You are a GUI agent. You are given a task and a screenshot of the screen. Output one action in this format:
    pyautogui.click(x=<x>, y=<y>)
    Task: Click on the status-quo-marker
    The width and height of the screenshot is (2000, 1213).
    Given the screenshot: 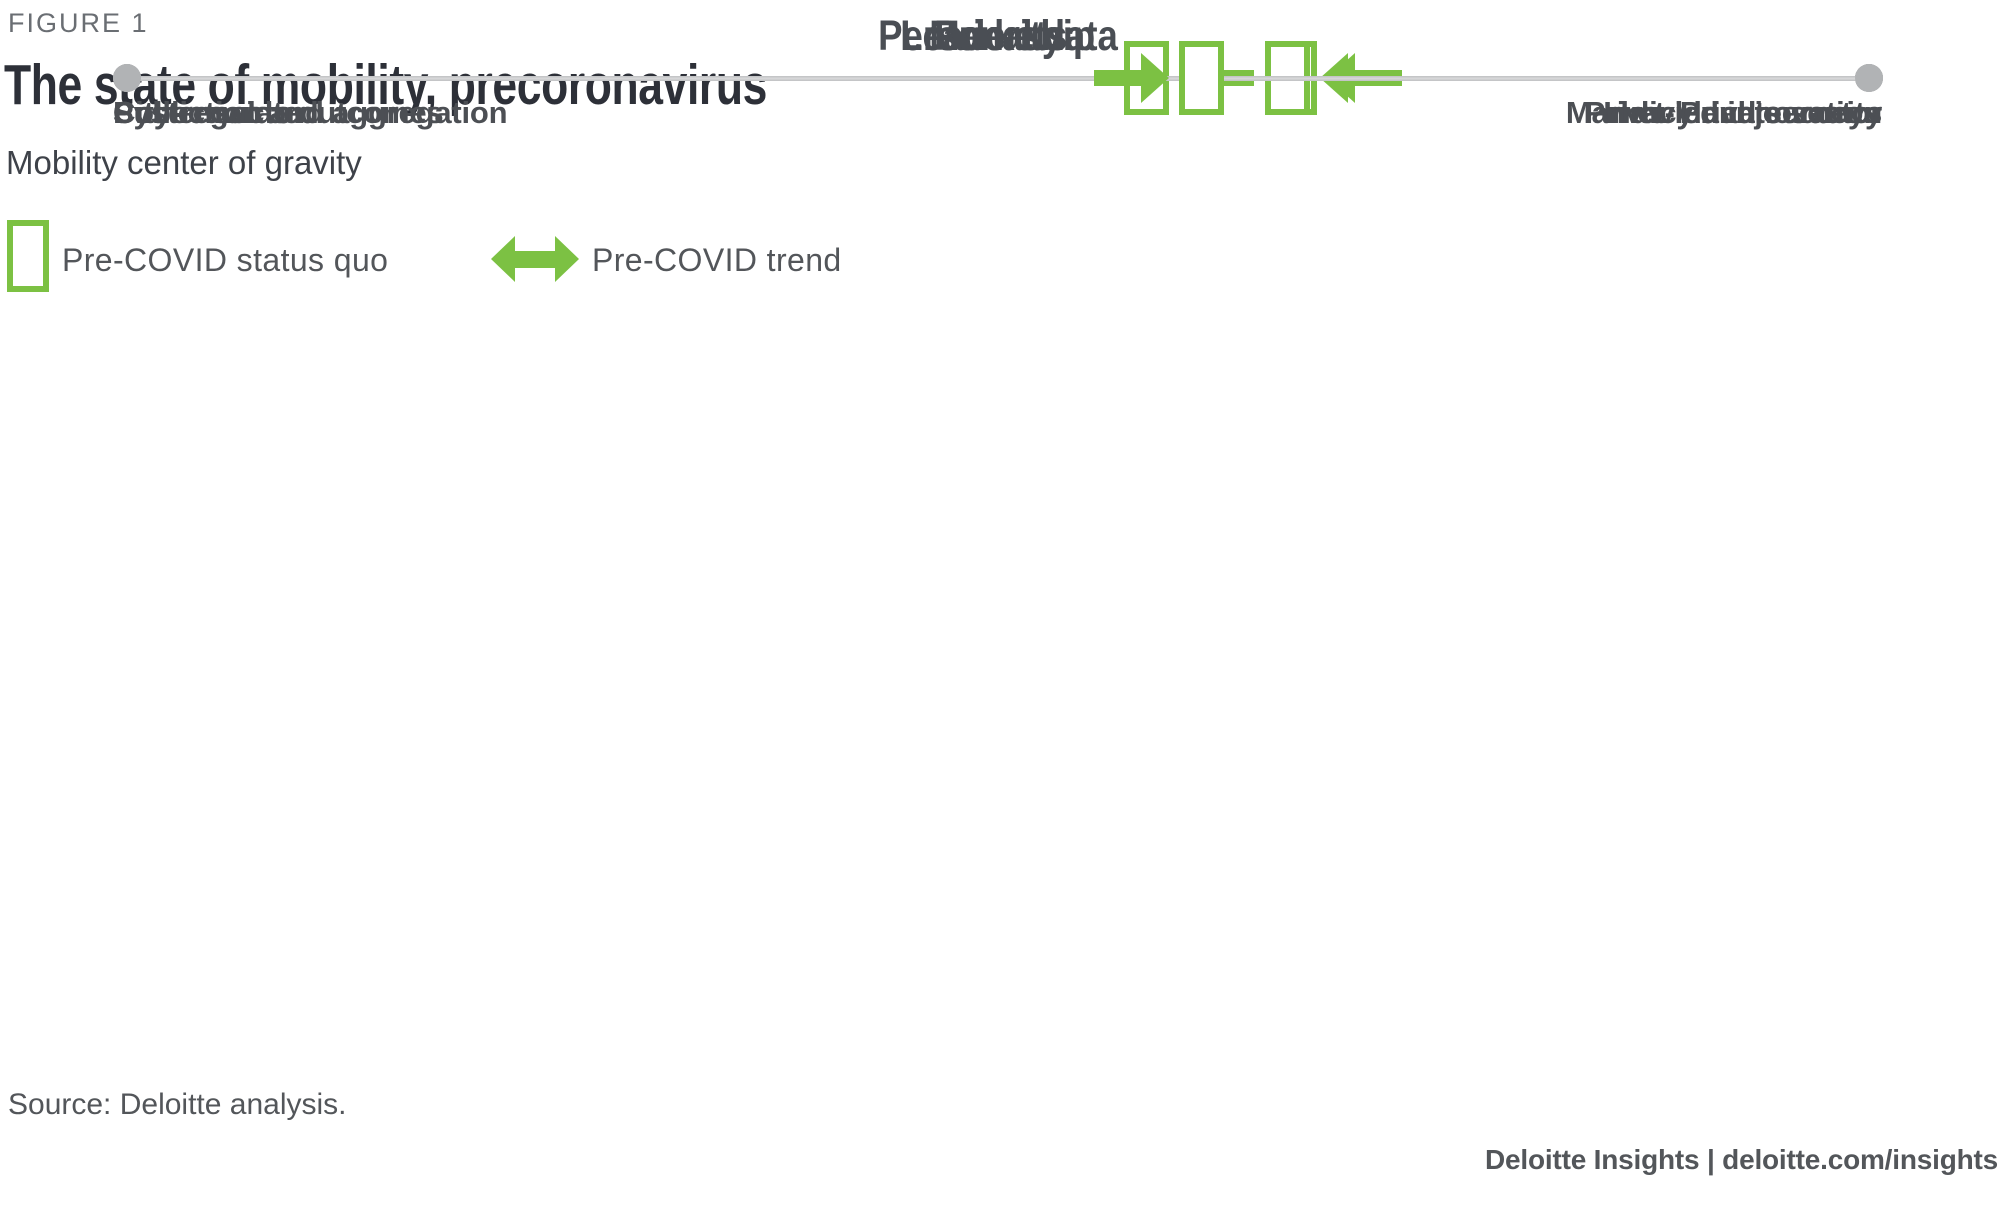 What is the action you would take?
    pyautogui.click(x=1202, y=78)
    